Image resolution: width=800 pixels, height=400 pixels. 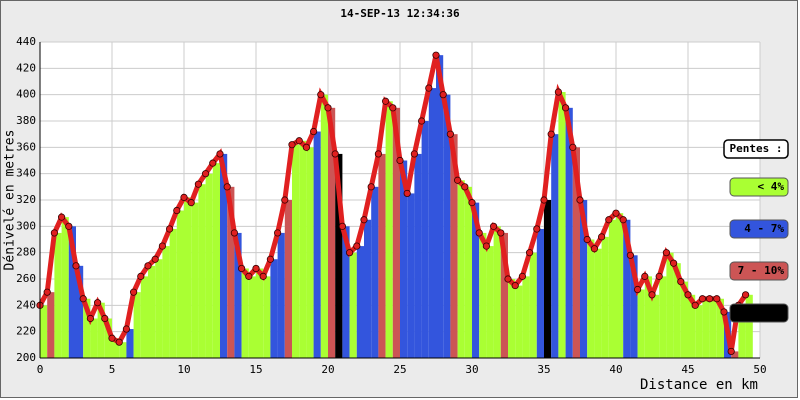 I want to click on x-tick-label: 30, so click(x=471, y=369).